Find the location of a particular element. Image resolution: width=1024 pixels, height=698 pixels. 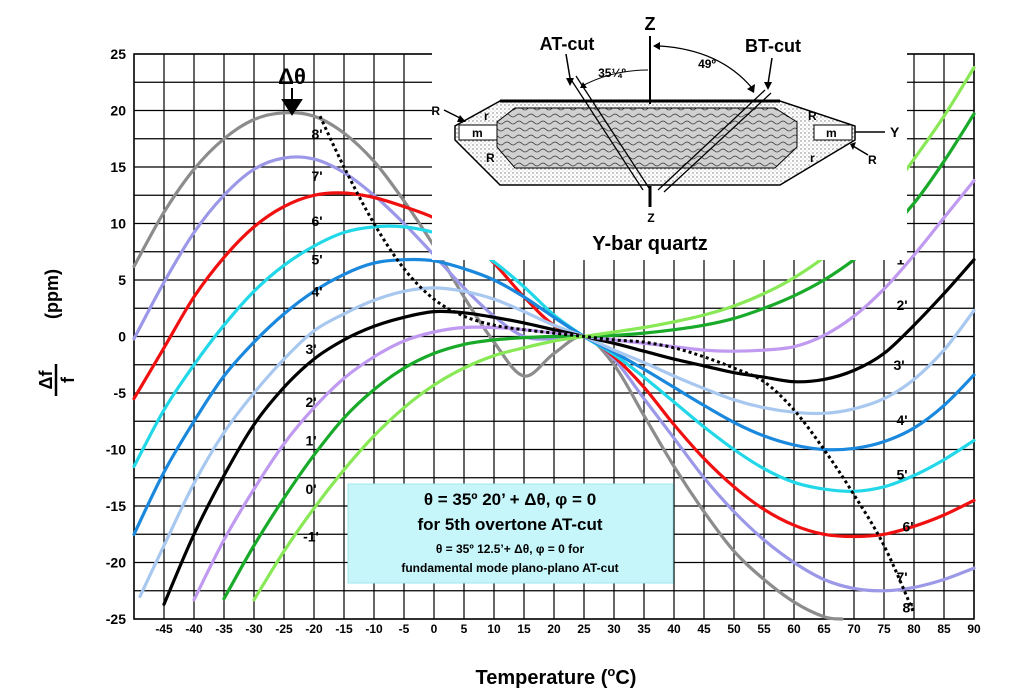

y-tick-label: 0 is located at coordinates (122, 337).